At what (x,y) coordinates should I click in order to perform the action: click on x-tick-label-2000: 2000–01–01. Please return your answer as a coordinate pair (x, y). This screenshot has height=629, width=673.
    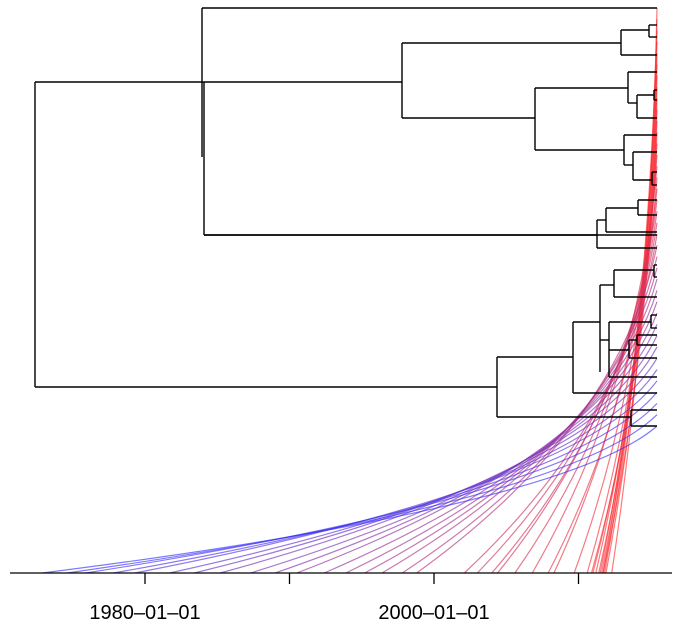
    Looking at the image, I should click on (433, 613).